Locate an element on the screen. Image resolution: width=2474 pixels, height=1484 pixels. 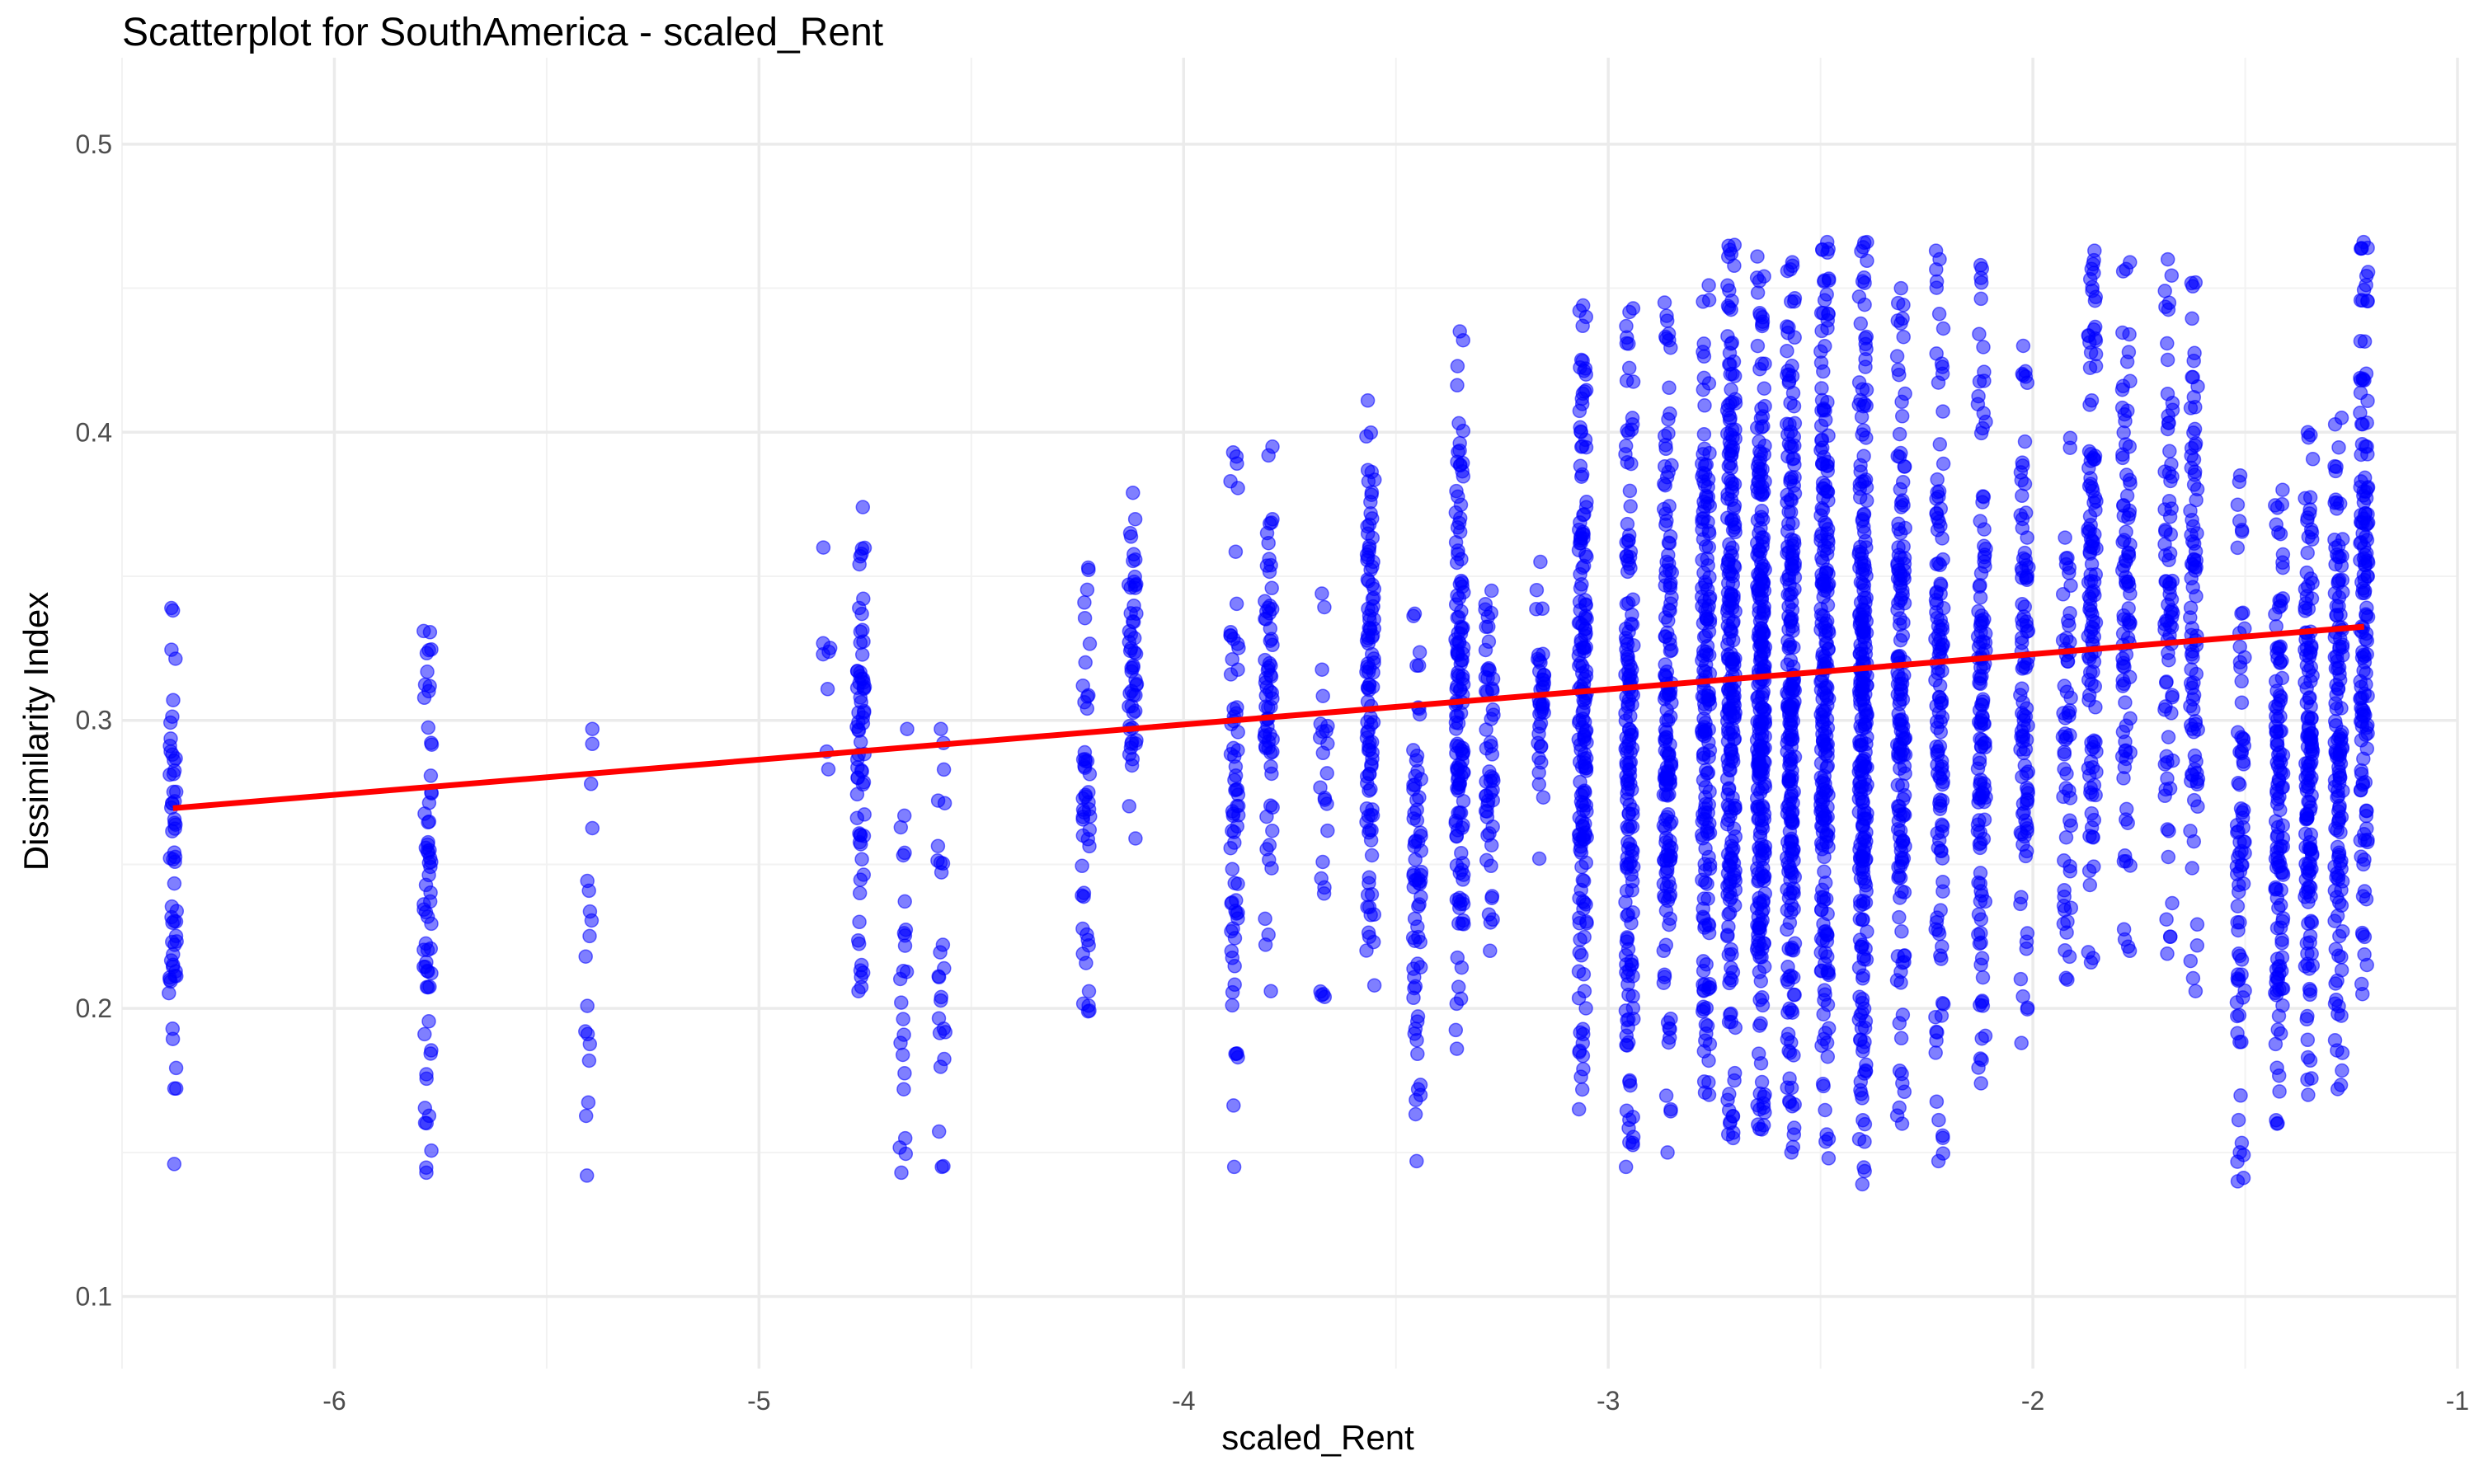
x-tick-label: -5 is located at coordinates (758, 1401).